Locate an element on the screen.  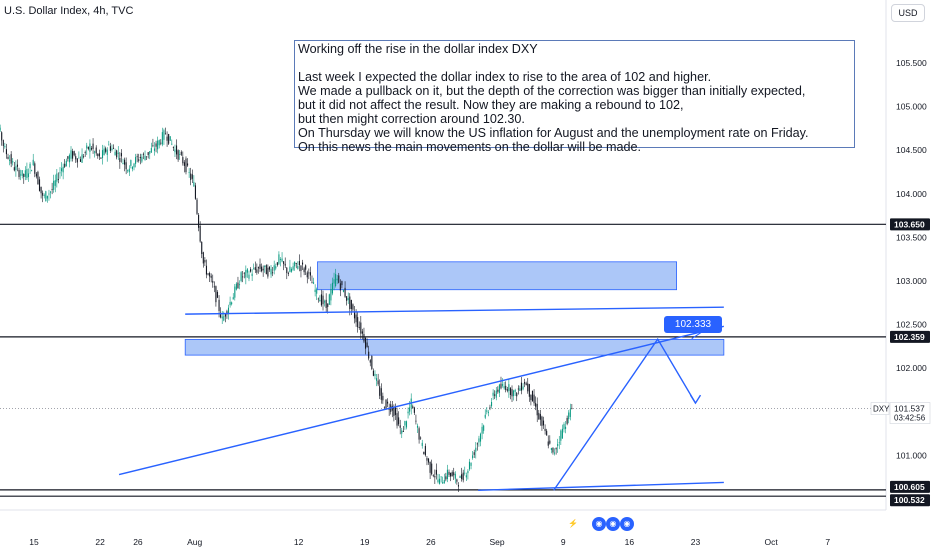
time-tick-label: 15 is located at coordinates (34, 542).